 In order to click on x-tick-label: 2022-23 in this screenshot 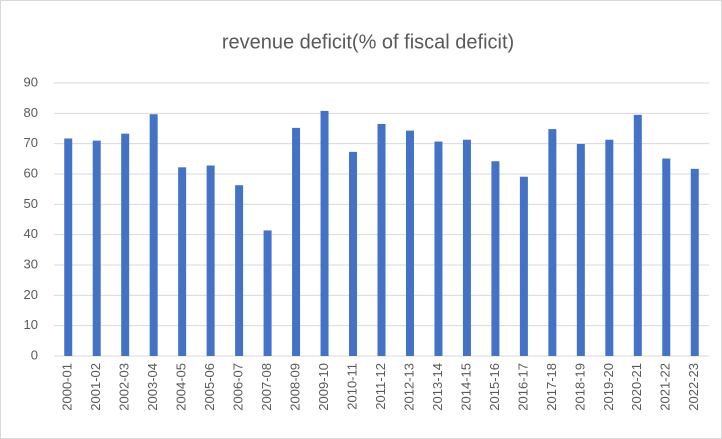, I will do `click(693, 387)`.